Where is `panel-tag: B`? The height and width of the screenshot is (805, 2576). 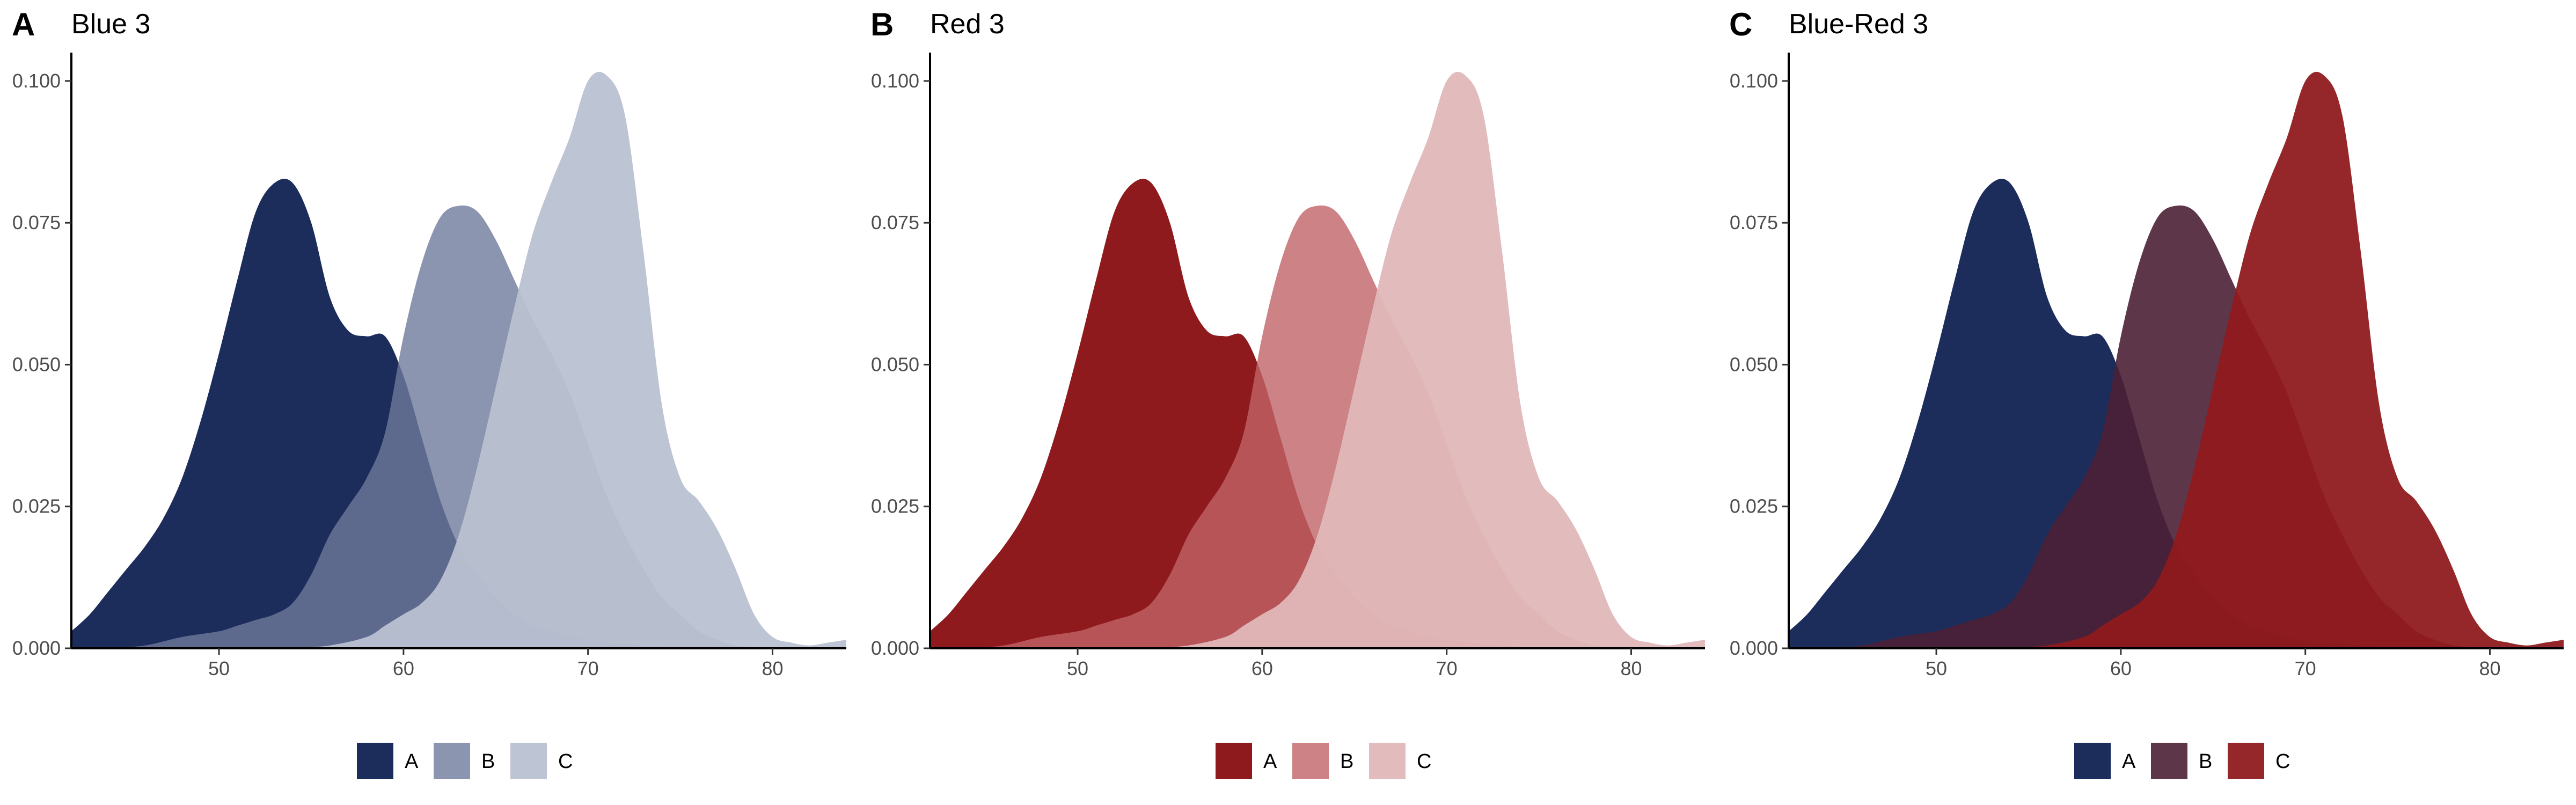 panel-tag: B is located at coordinates (882, 24).